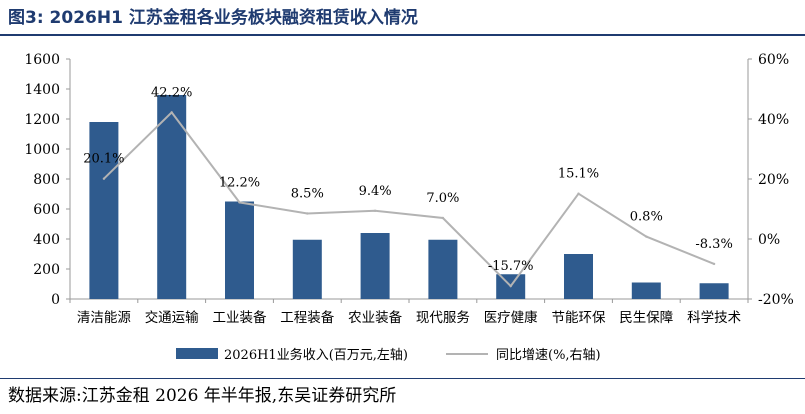 This screenshot has height=414, width=805. I want to click on category-label: 农业装备, so click(375, 317).